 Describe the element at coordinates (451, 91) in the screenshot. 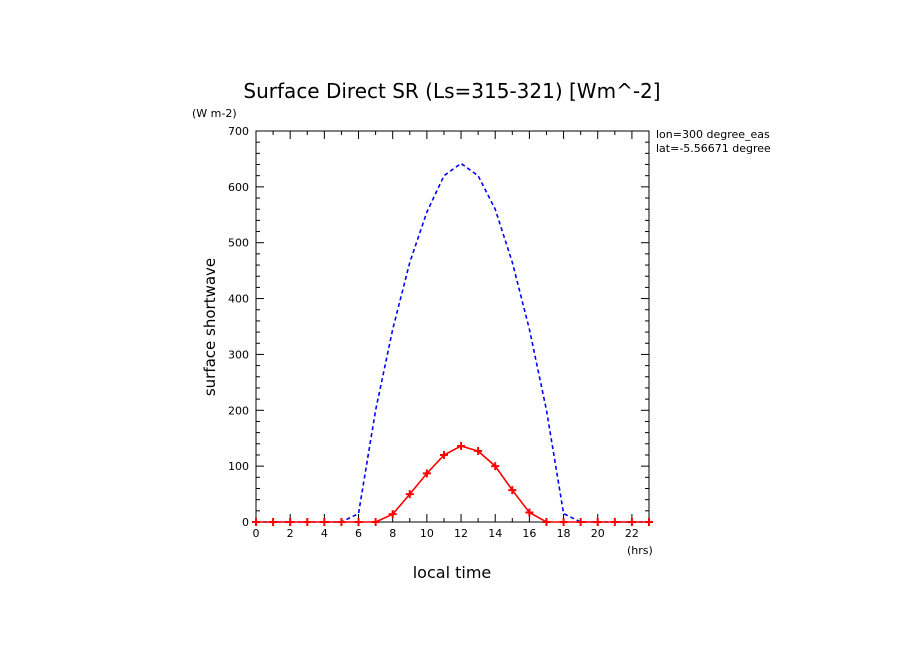

I see `chart-title: Surface Direct SR (Ls=315-321) [Wm^-2]` at that location.